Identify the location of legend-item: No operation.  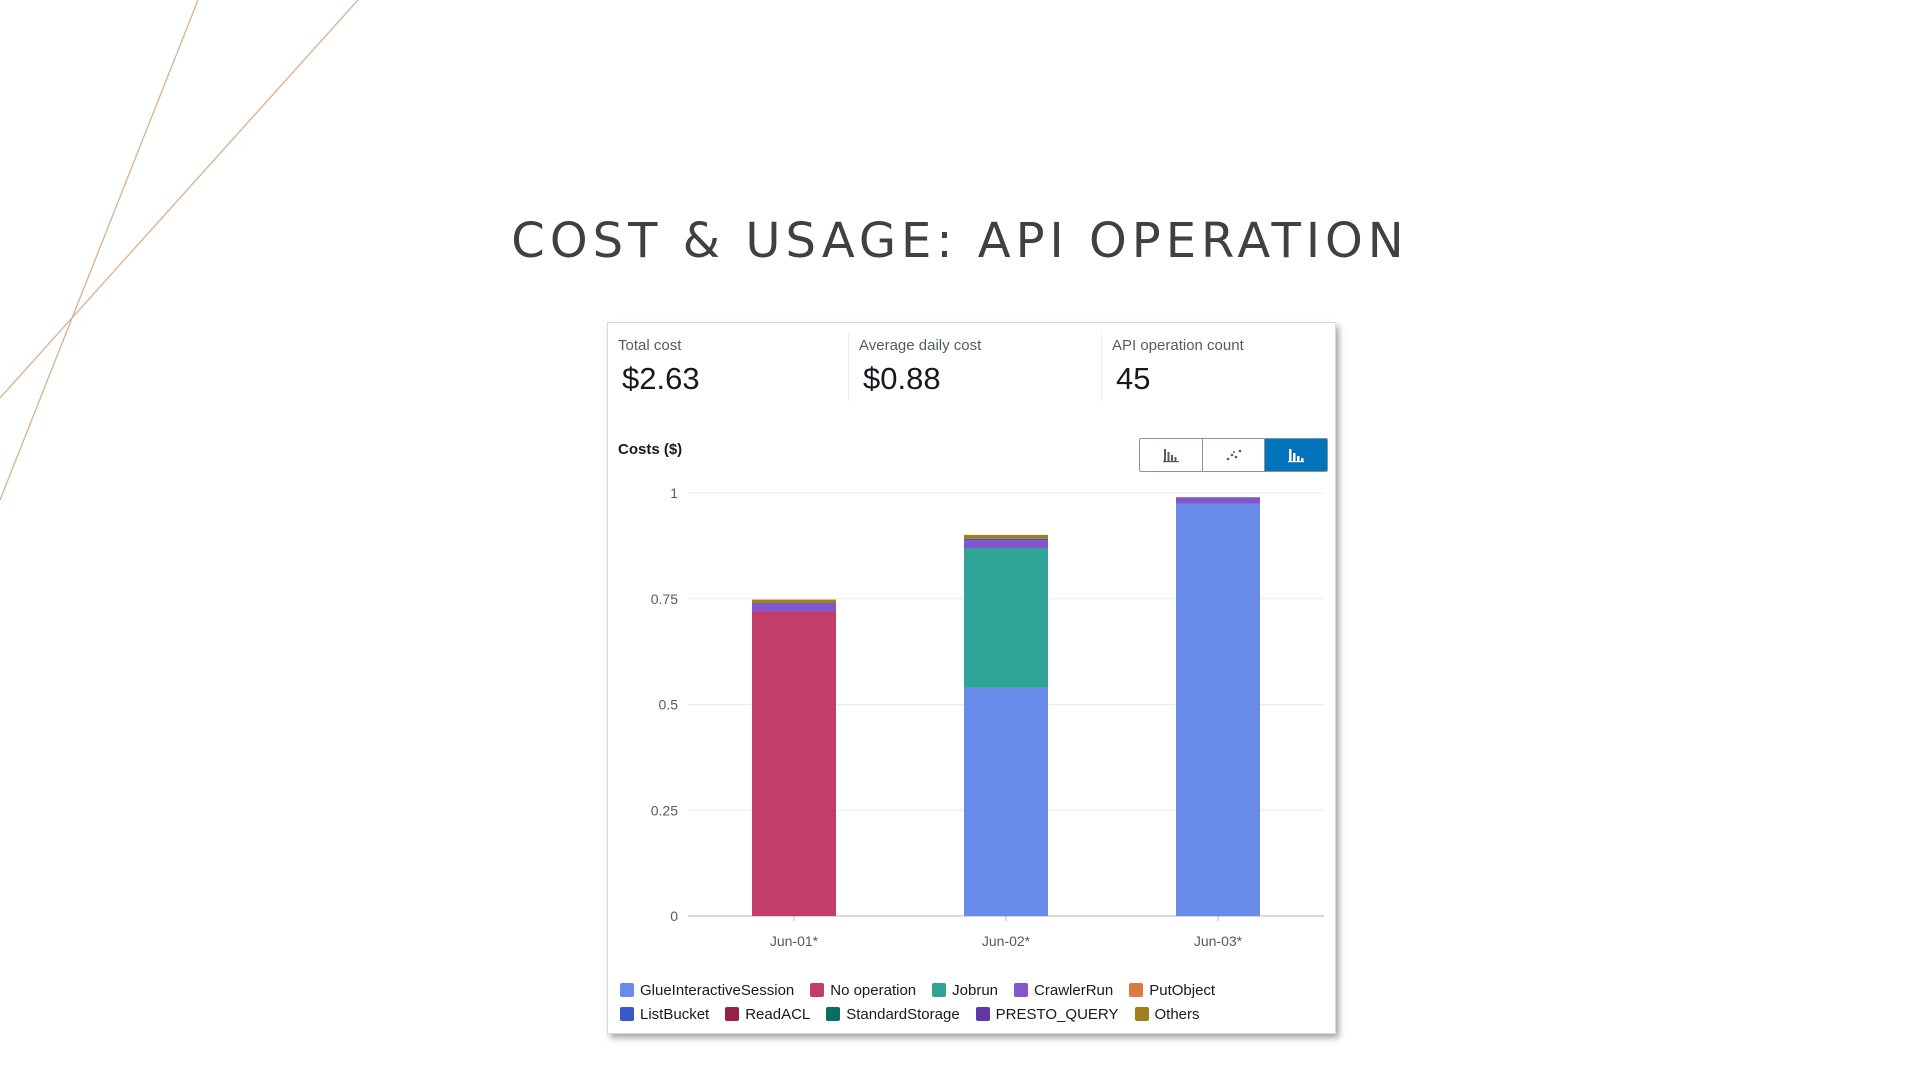
(863, 990).